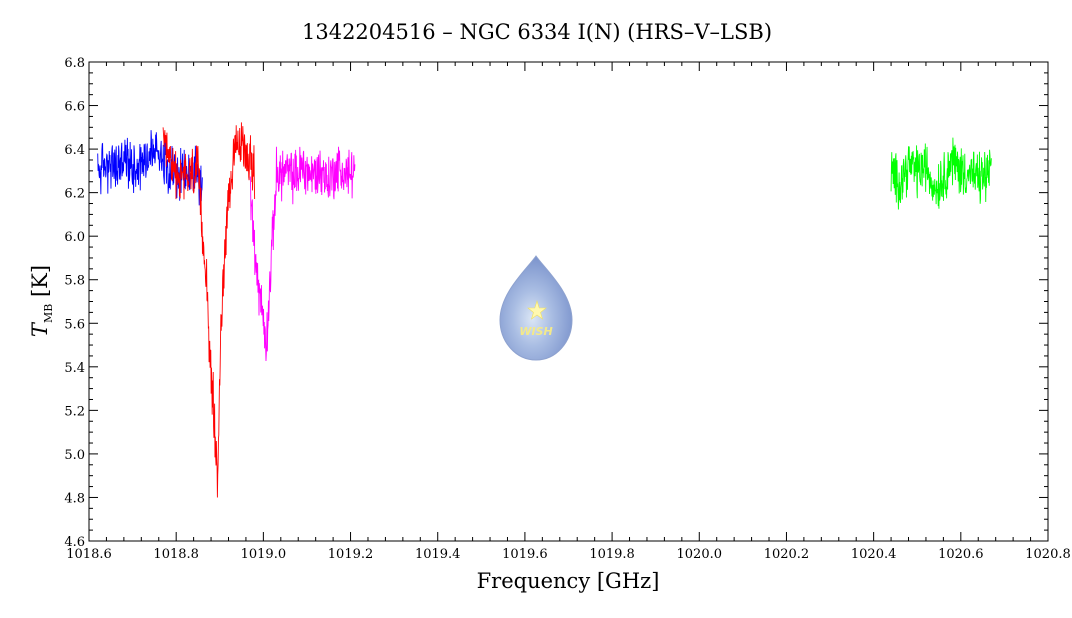 The height and width of the screenshot is (618, 1072). I want to click on x-tick-label: 1019.4, so click(438, 554).